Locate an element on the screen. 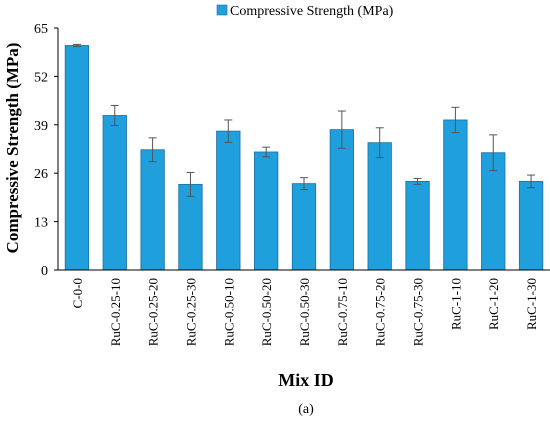 The height and width of the screenshot is (421, 550). y-tick-label: 52 is located at coordinates (41, 77).